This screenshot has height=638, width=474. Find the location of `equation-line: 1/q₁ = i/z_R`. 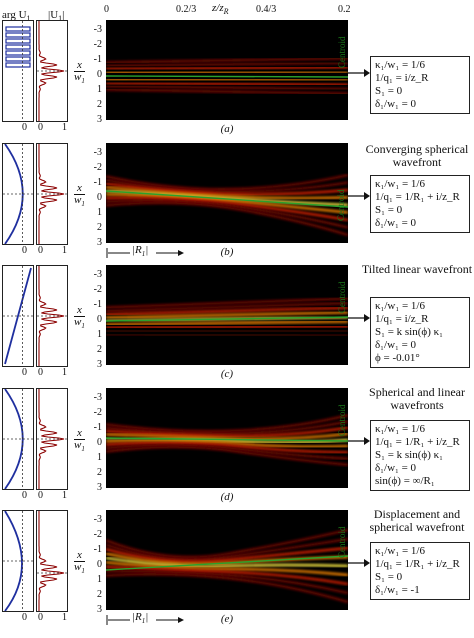

equation-line: 1/q₁ = i/z_R is located at coordinates (402, 78).